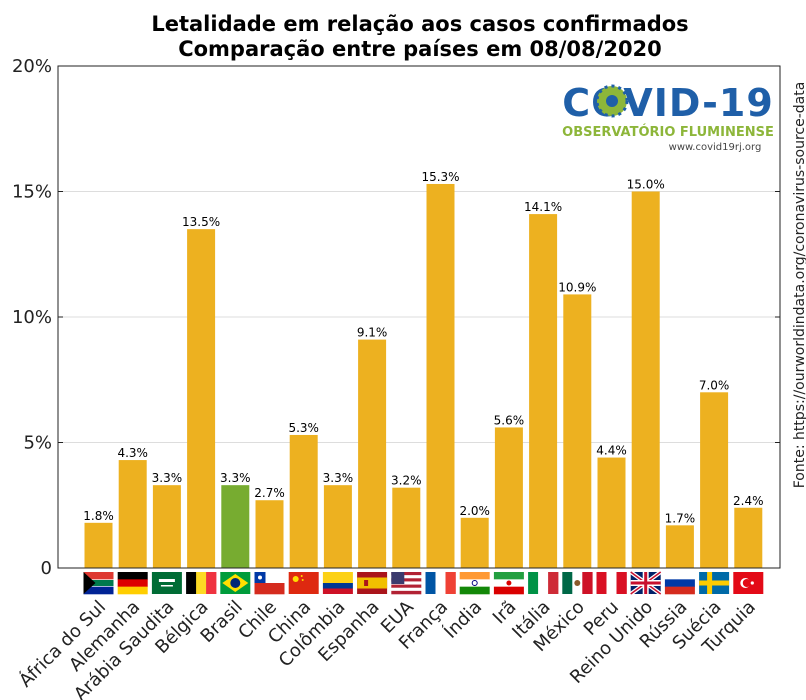  I want to click on data-label: 15.0%, so click(646, 185).